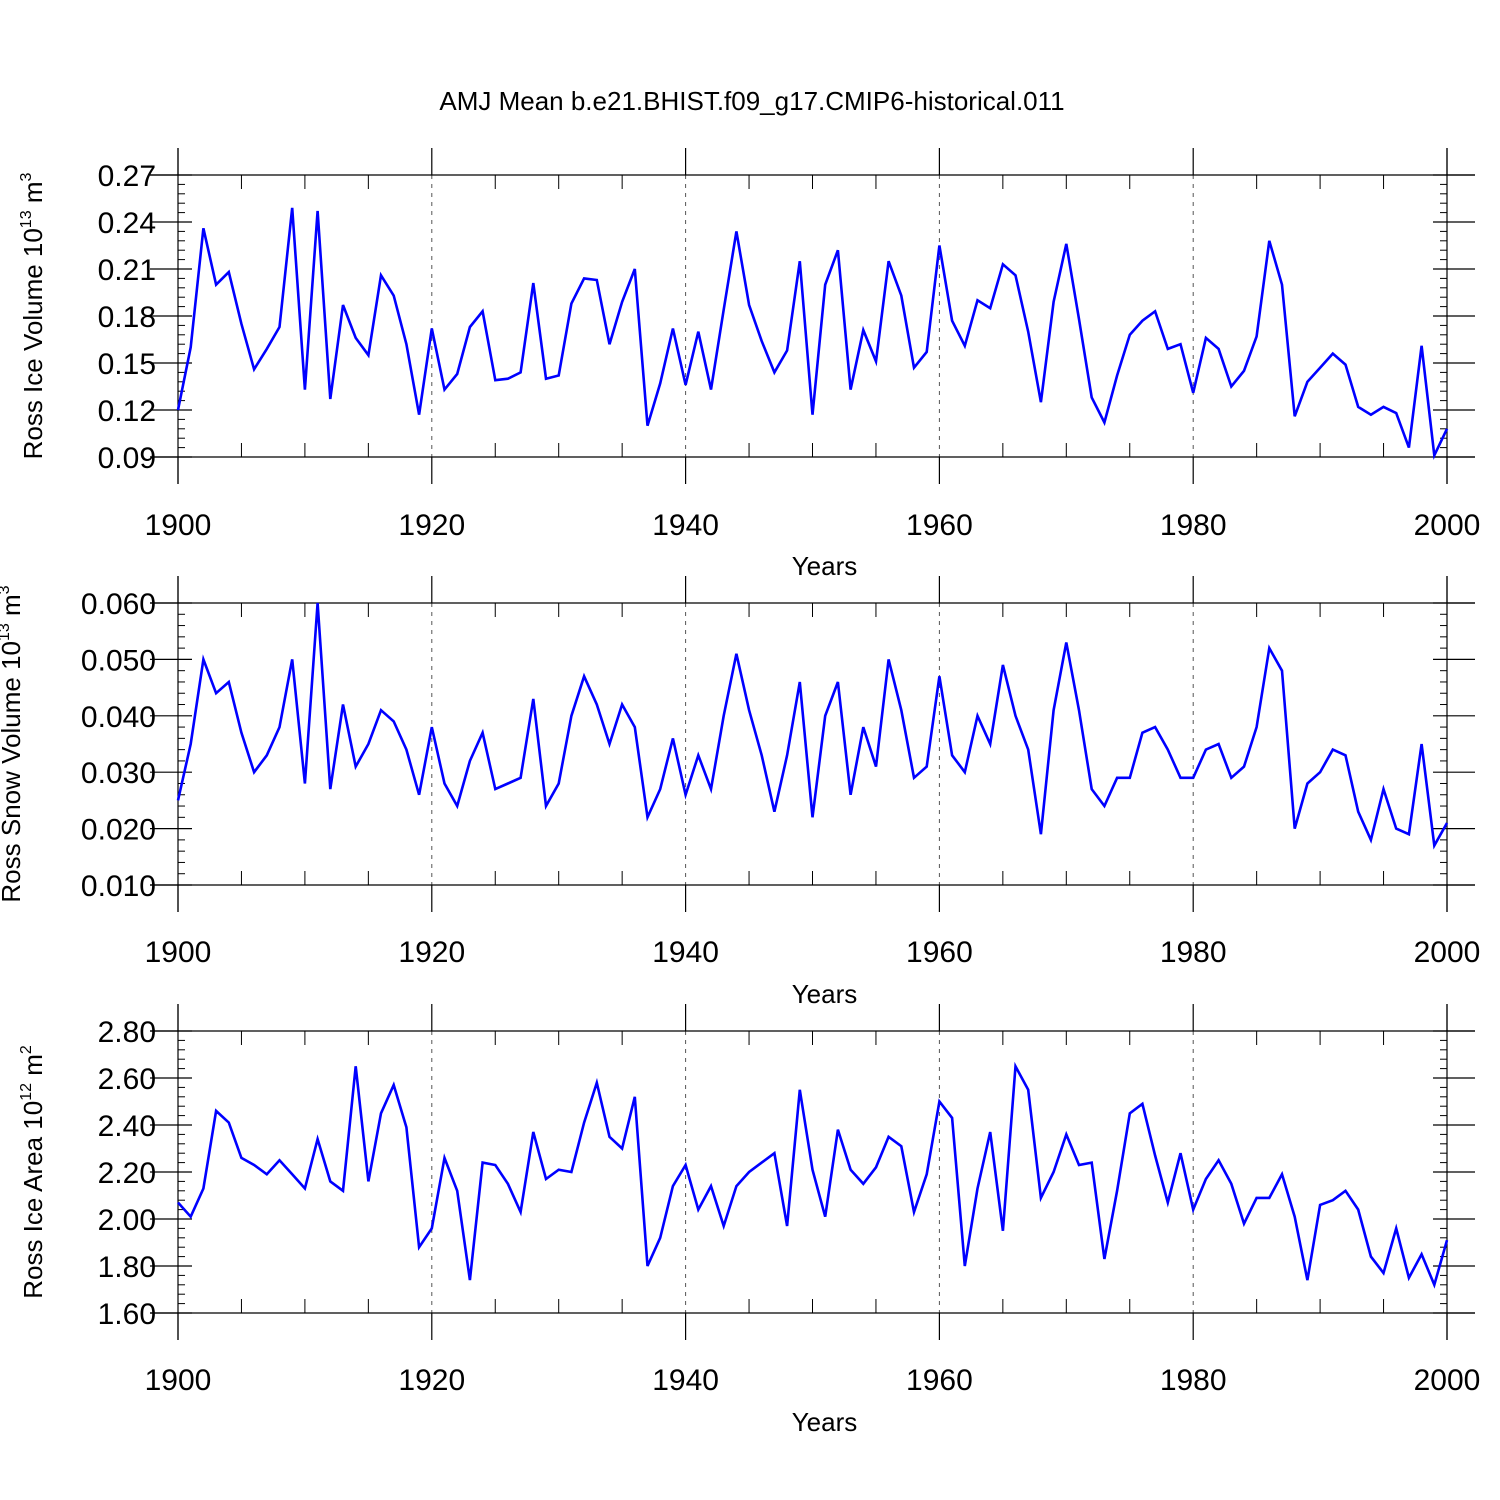 This screenshot has height=1500, width=1500. Describe the element at coordinates (26, 1049) in the screenshot. I see `y-axis-label-unit-exp: 2` at that location.